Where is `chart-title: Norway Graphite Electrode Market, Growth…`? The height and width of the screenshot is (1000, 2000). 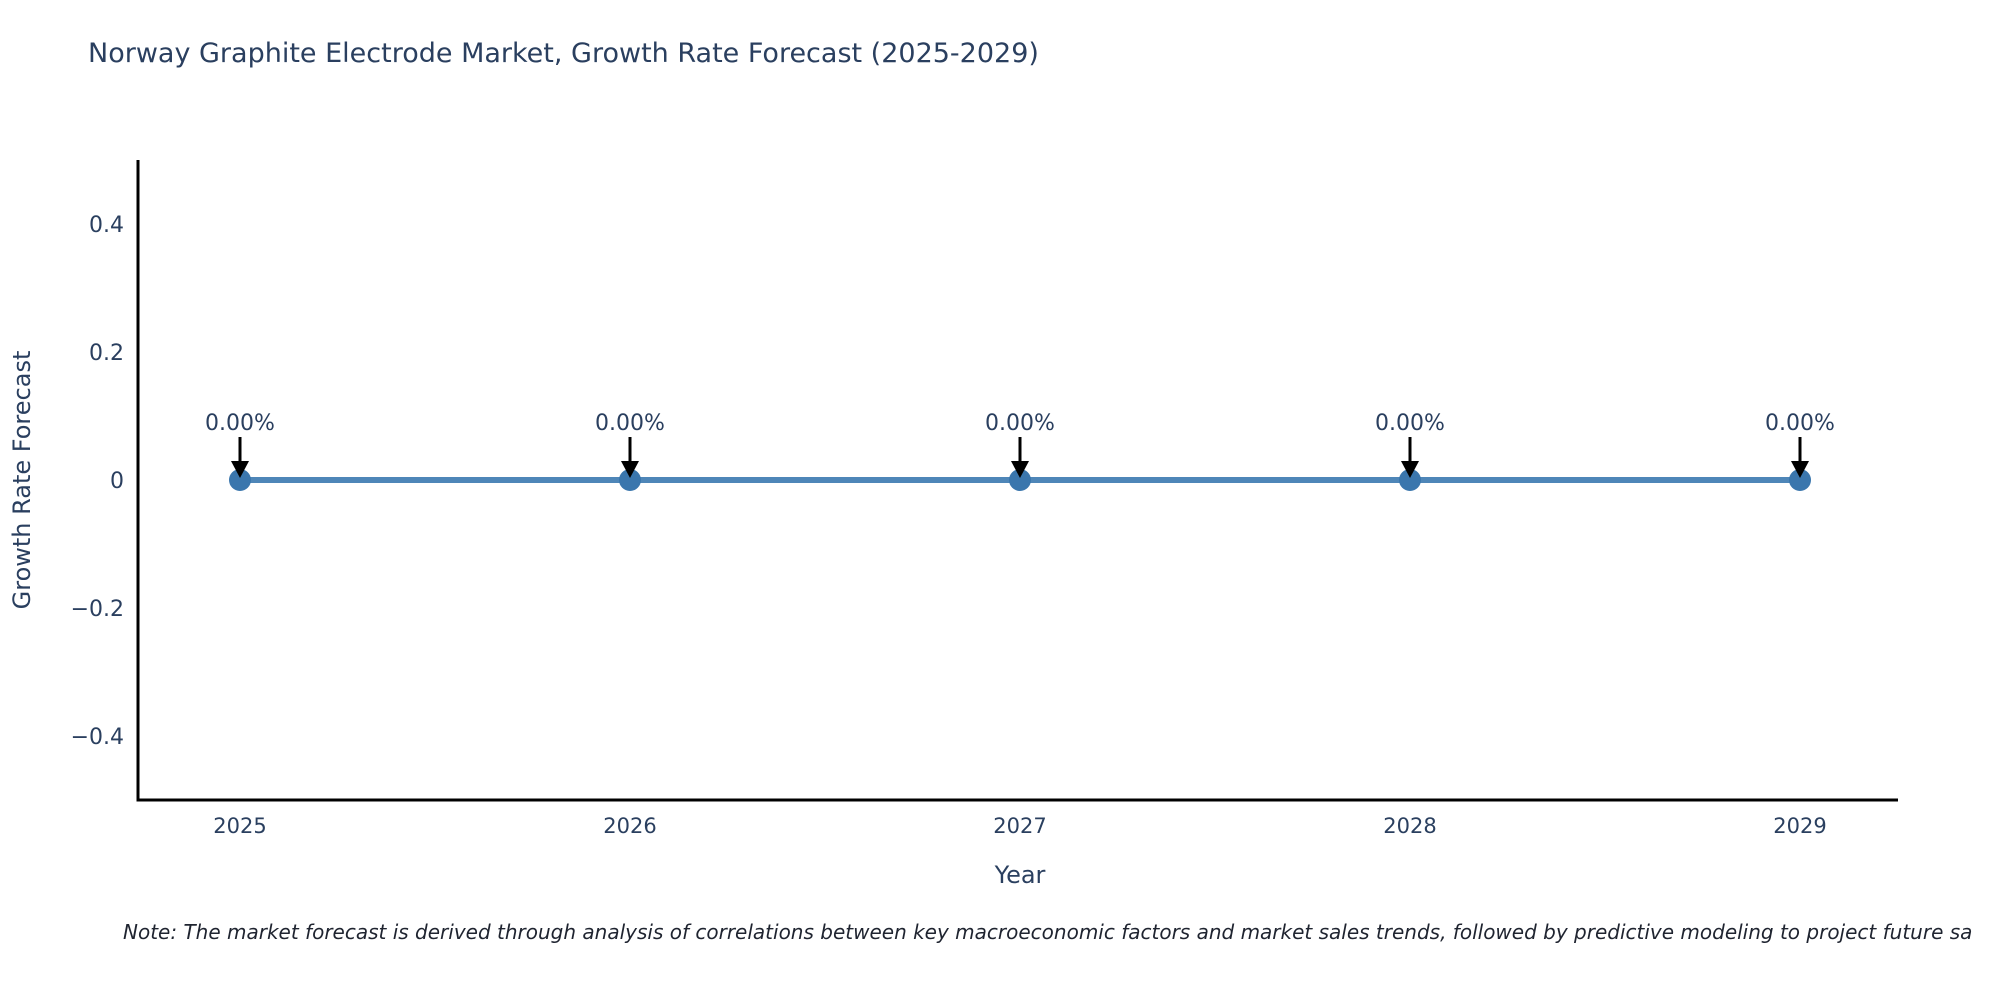
chart-title: Norway Graphite Electrode Market, Growth… is located at coordinates (563, 53).